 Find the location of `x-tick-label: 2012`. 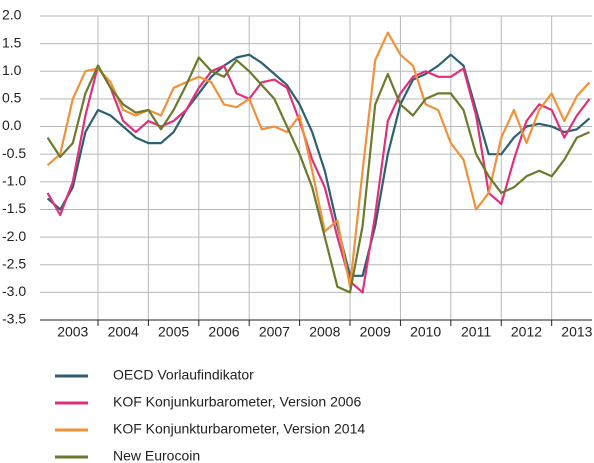

x-tick-label: 2012 is located at coordinates (526, 332).